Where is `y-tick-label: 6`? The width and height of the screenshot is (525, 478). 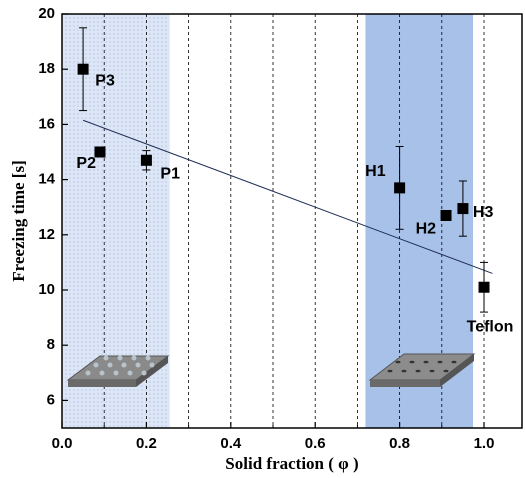
y-tick-label: 6 is located at coordinates (51, 399).